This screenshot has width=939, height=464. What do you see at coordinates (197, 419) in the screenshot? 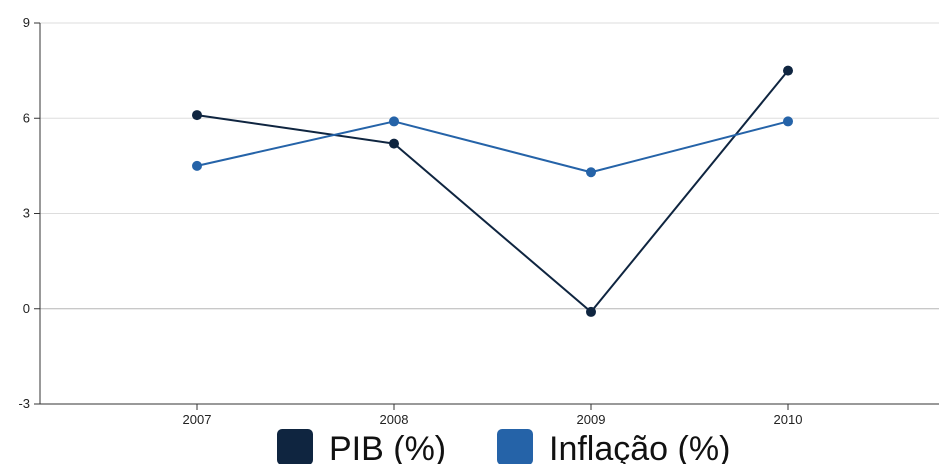
I see `x-tick-label: 2007` at bounding box center [197, 419].